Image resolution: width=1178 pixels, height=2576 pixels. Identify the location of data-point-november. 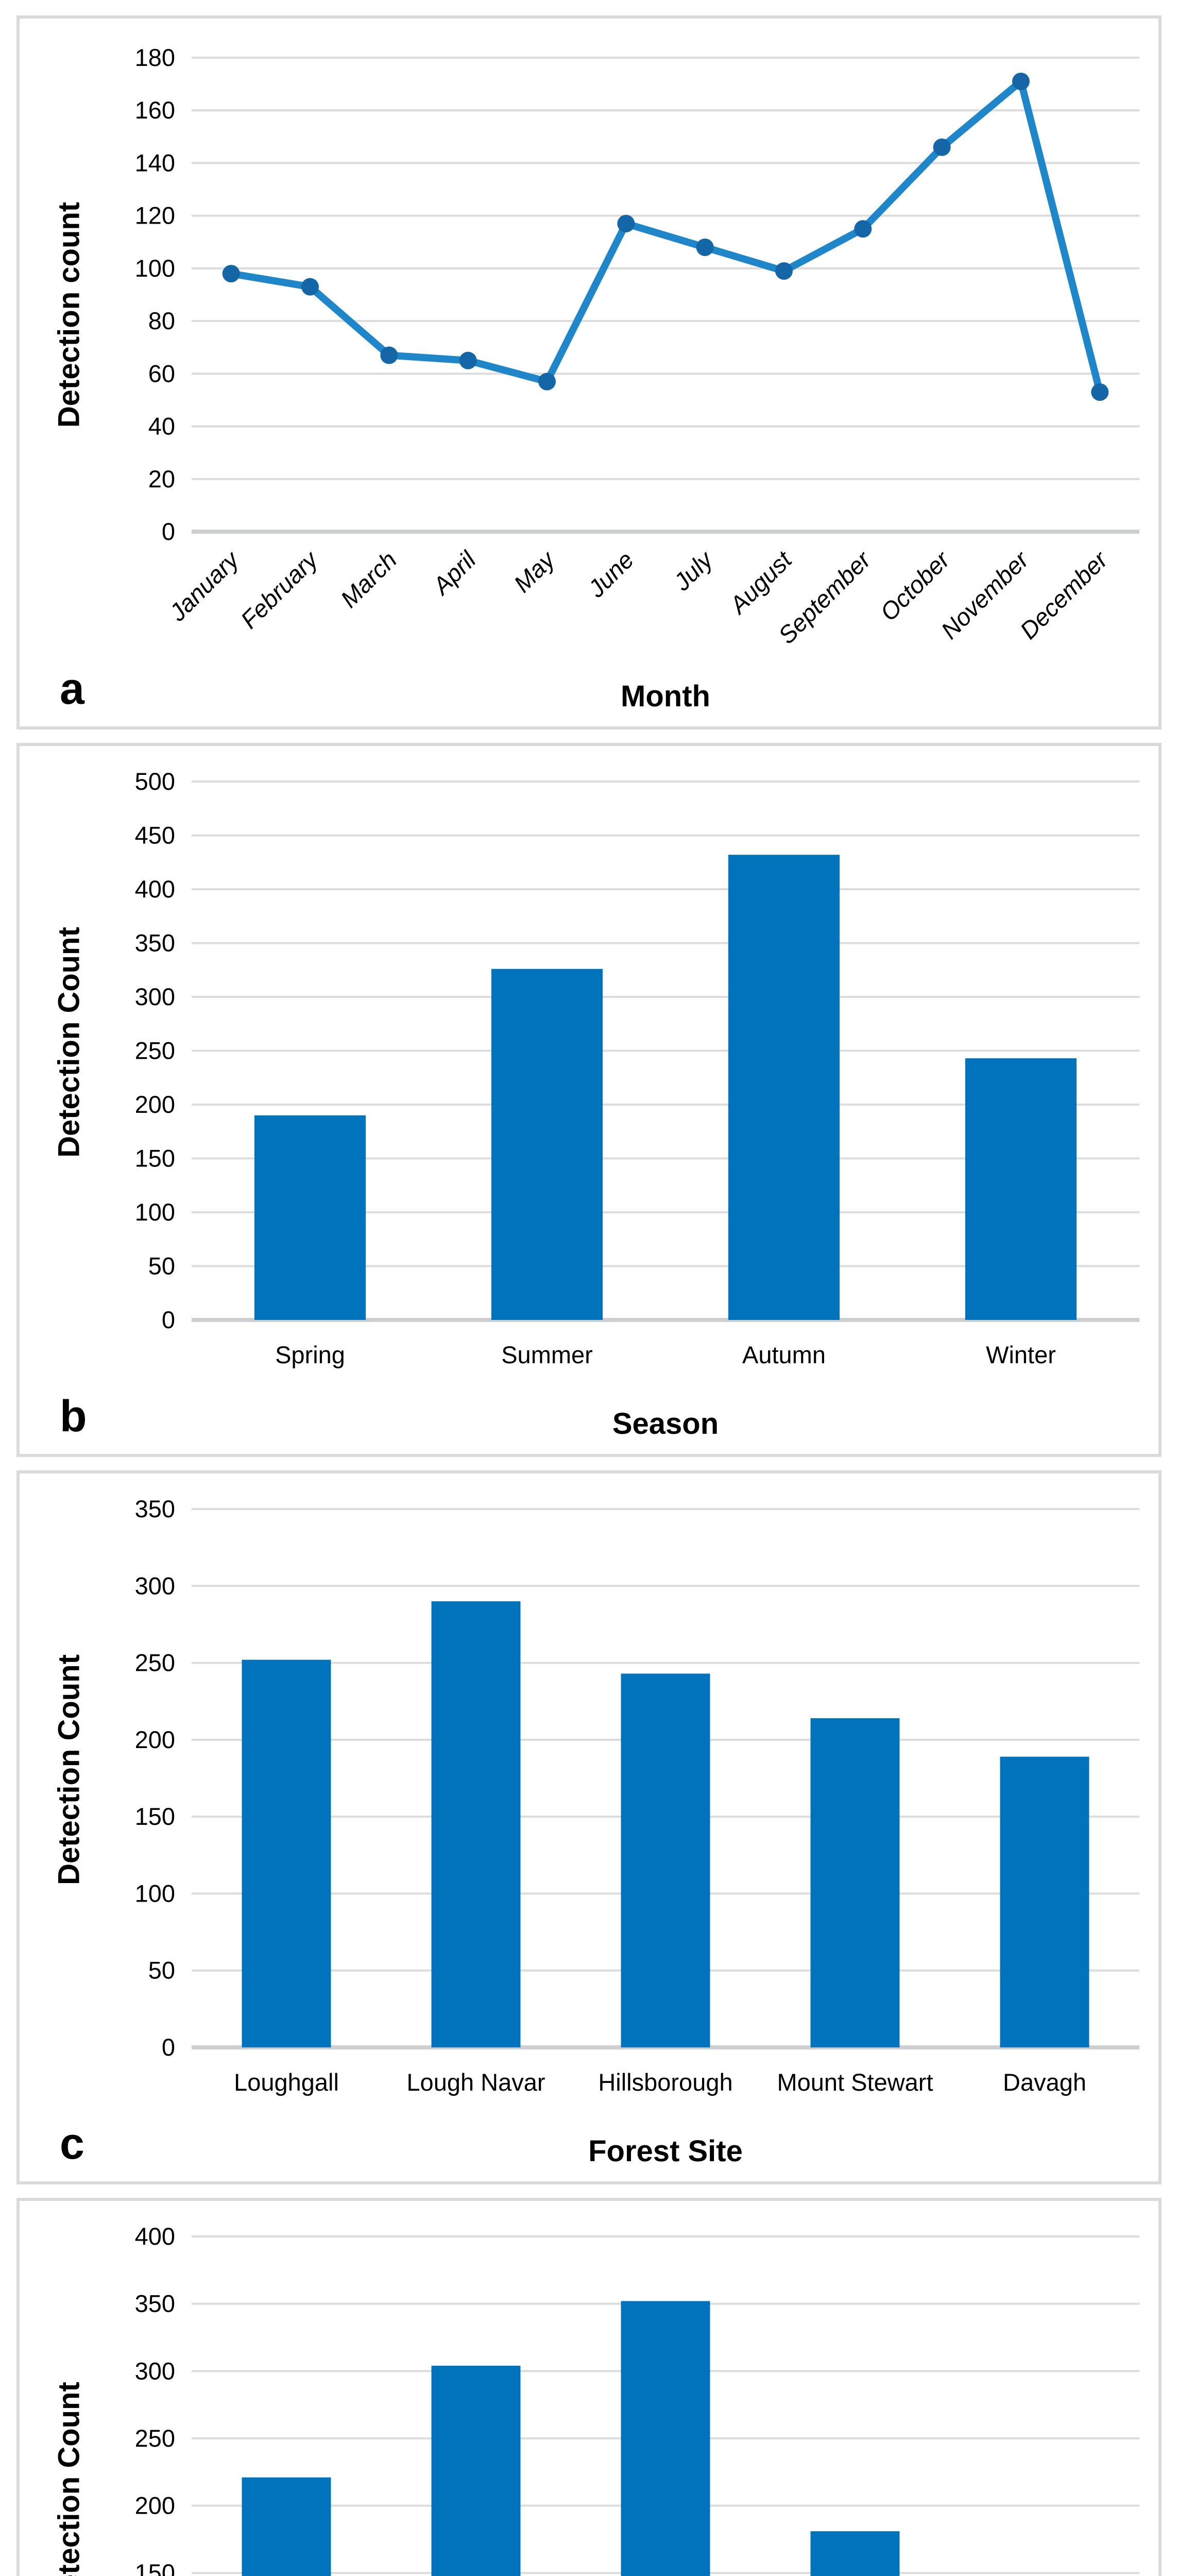
(1021, 81).